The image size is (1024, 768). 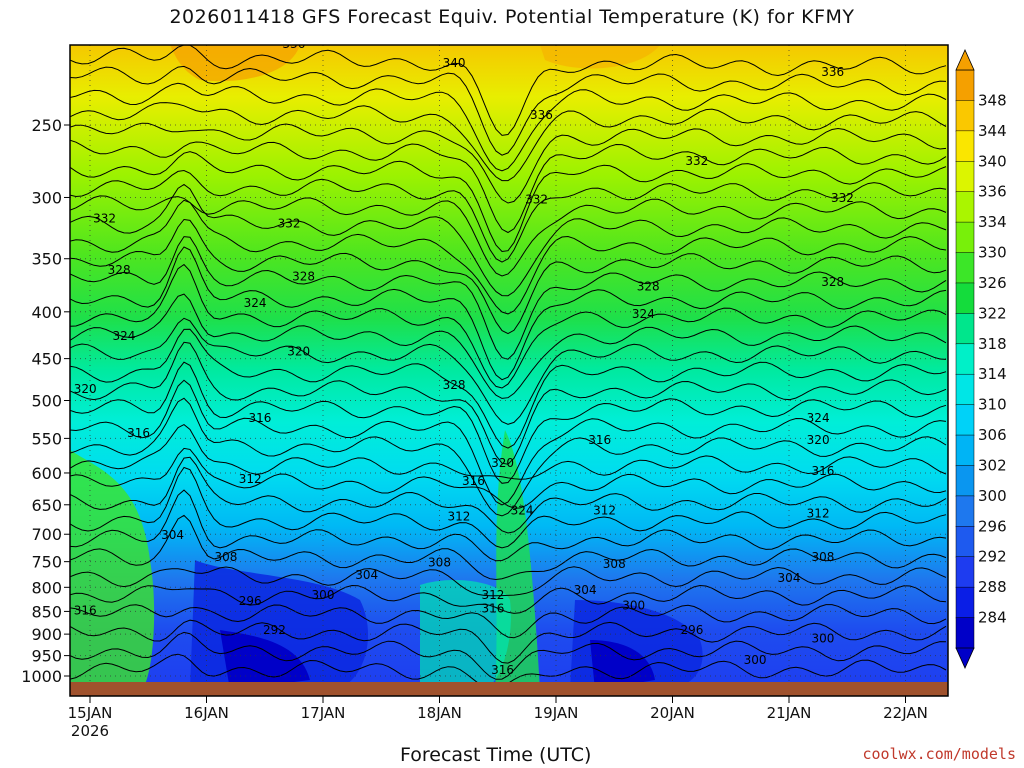 I want to click on colorbar-tick-label: 334, so click(x=992, y=222).